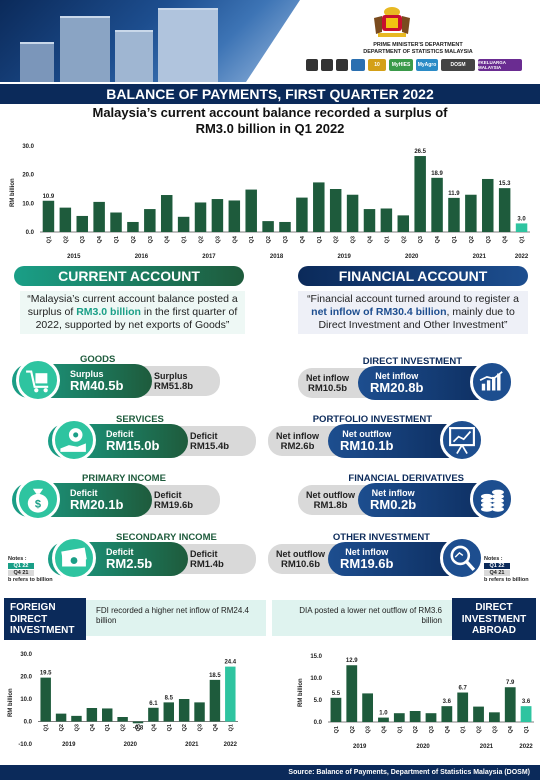 Image resolution: width=540 pixels, height=780 pixels. What do you see at coordinates (97, 385) in the screenshot?
I see `current-value: RM40.5b` at bounding box center [97, 385].